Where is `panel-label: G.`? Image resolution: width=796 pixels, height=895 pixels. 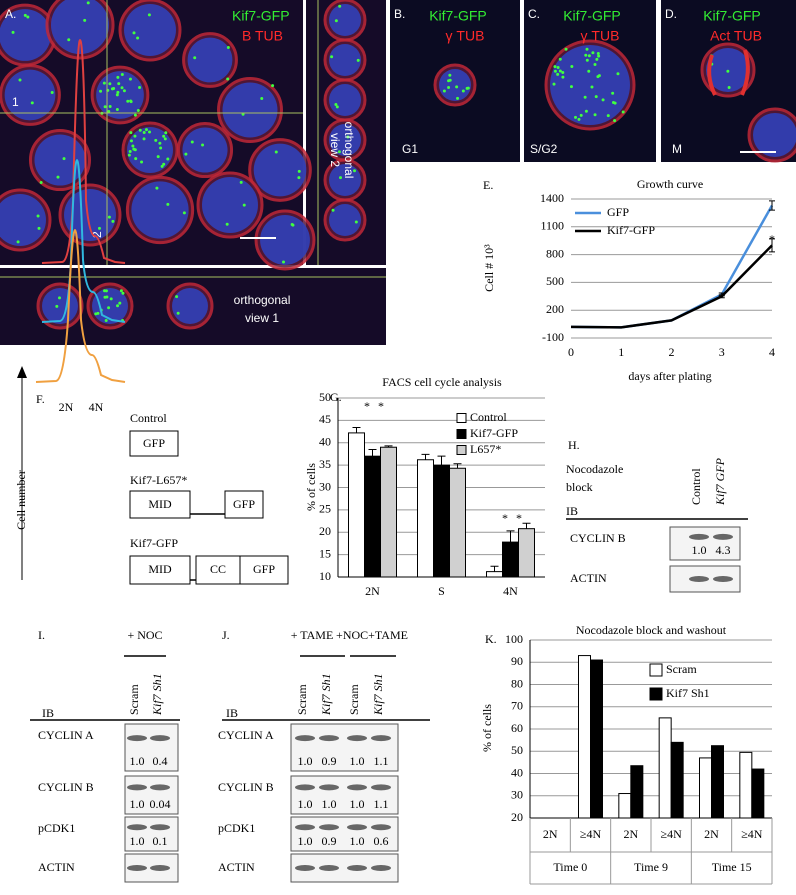 panel-label: G. is located at coordinates (336, 397).